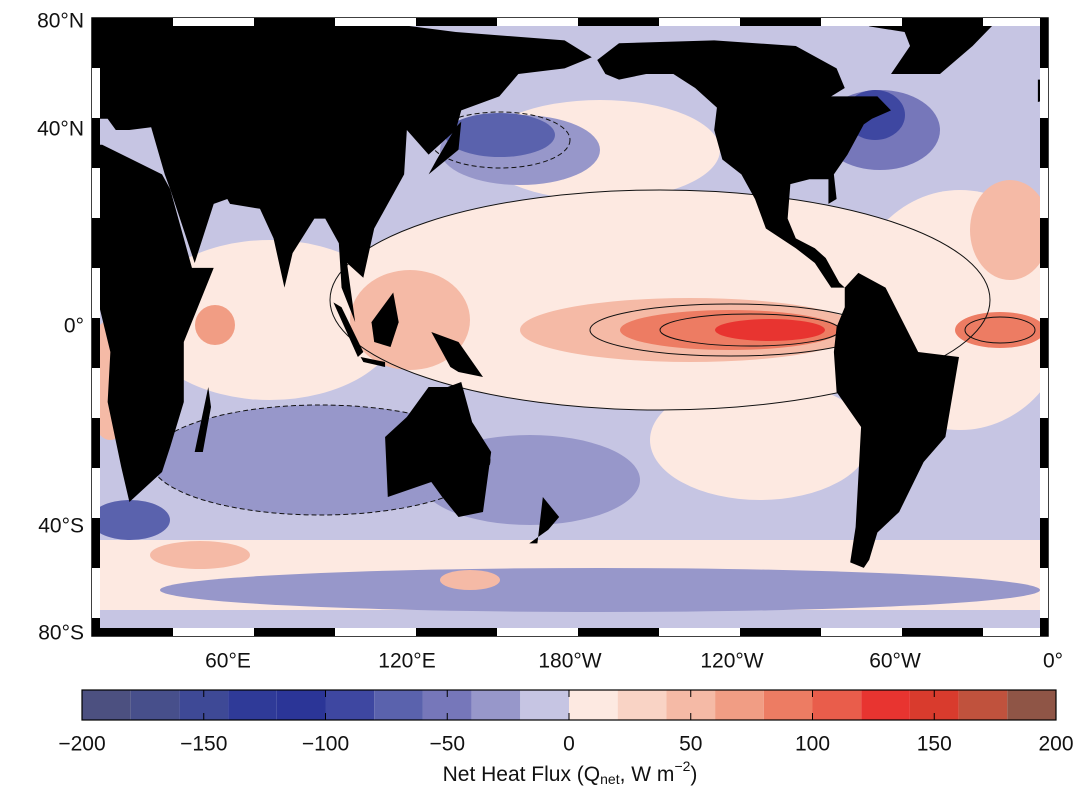 The image size is (1083, 800). I want to click on colorbar-tick-label: 150, so click(934, 744).